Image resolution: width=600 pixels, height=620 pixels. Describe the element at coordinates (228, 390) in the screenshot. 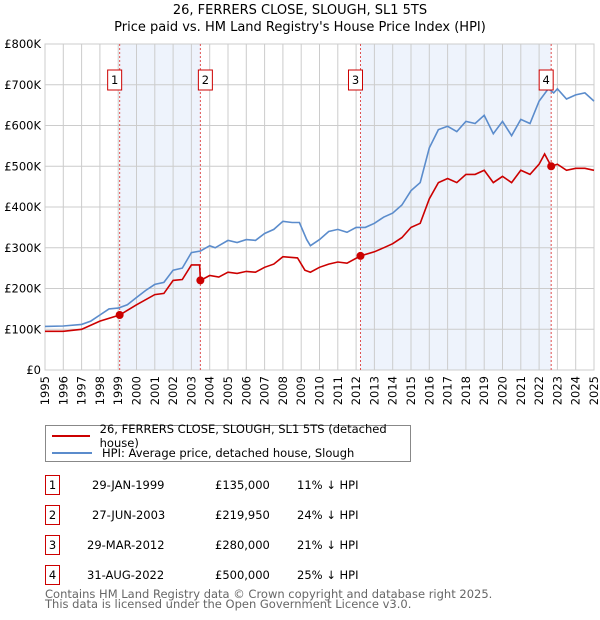

I see `x-tick-label: 2005` at that location.